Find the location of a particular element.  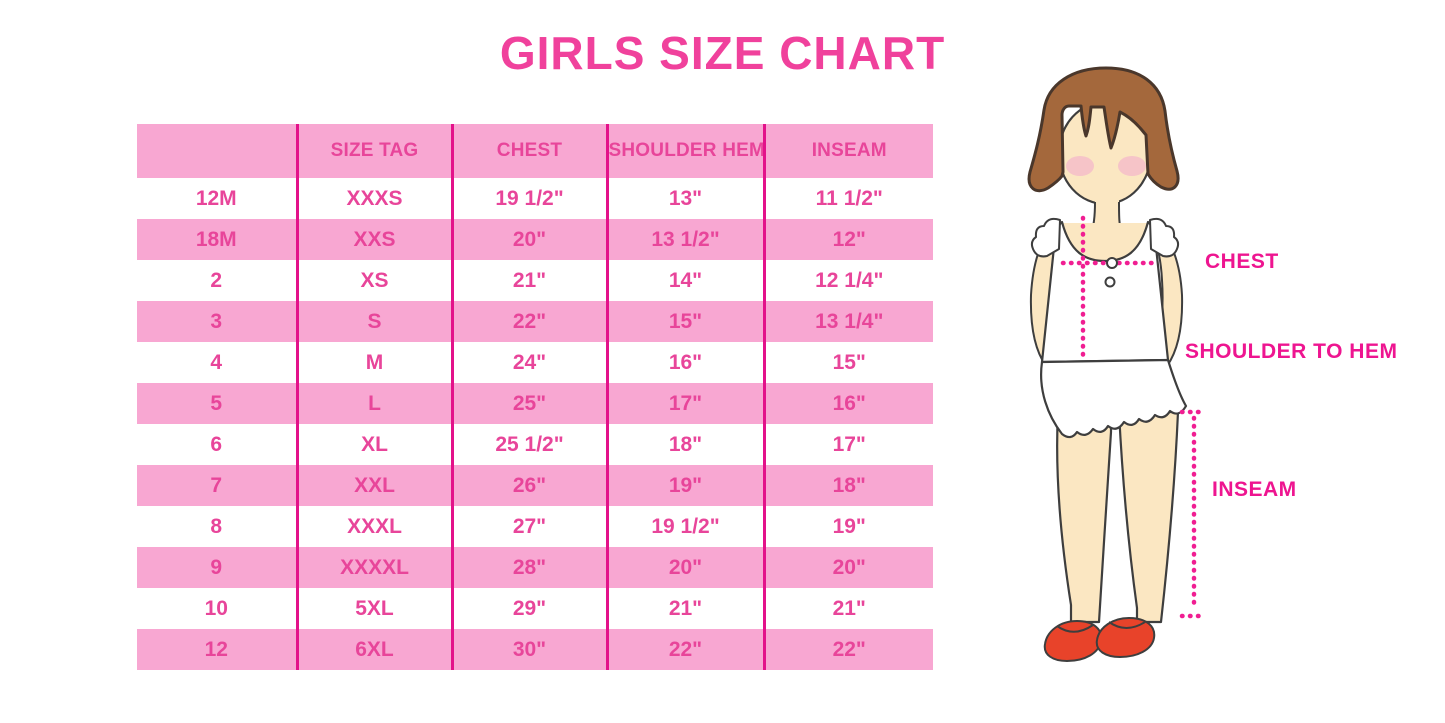

table-row: 12 6XL 30" 22" 22" is located at coordinates (535, 649).